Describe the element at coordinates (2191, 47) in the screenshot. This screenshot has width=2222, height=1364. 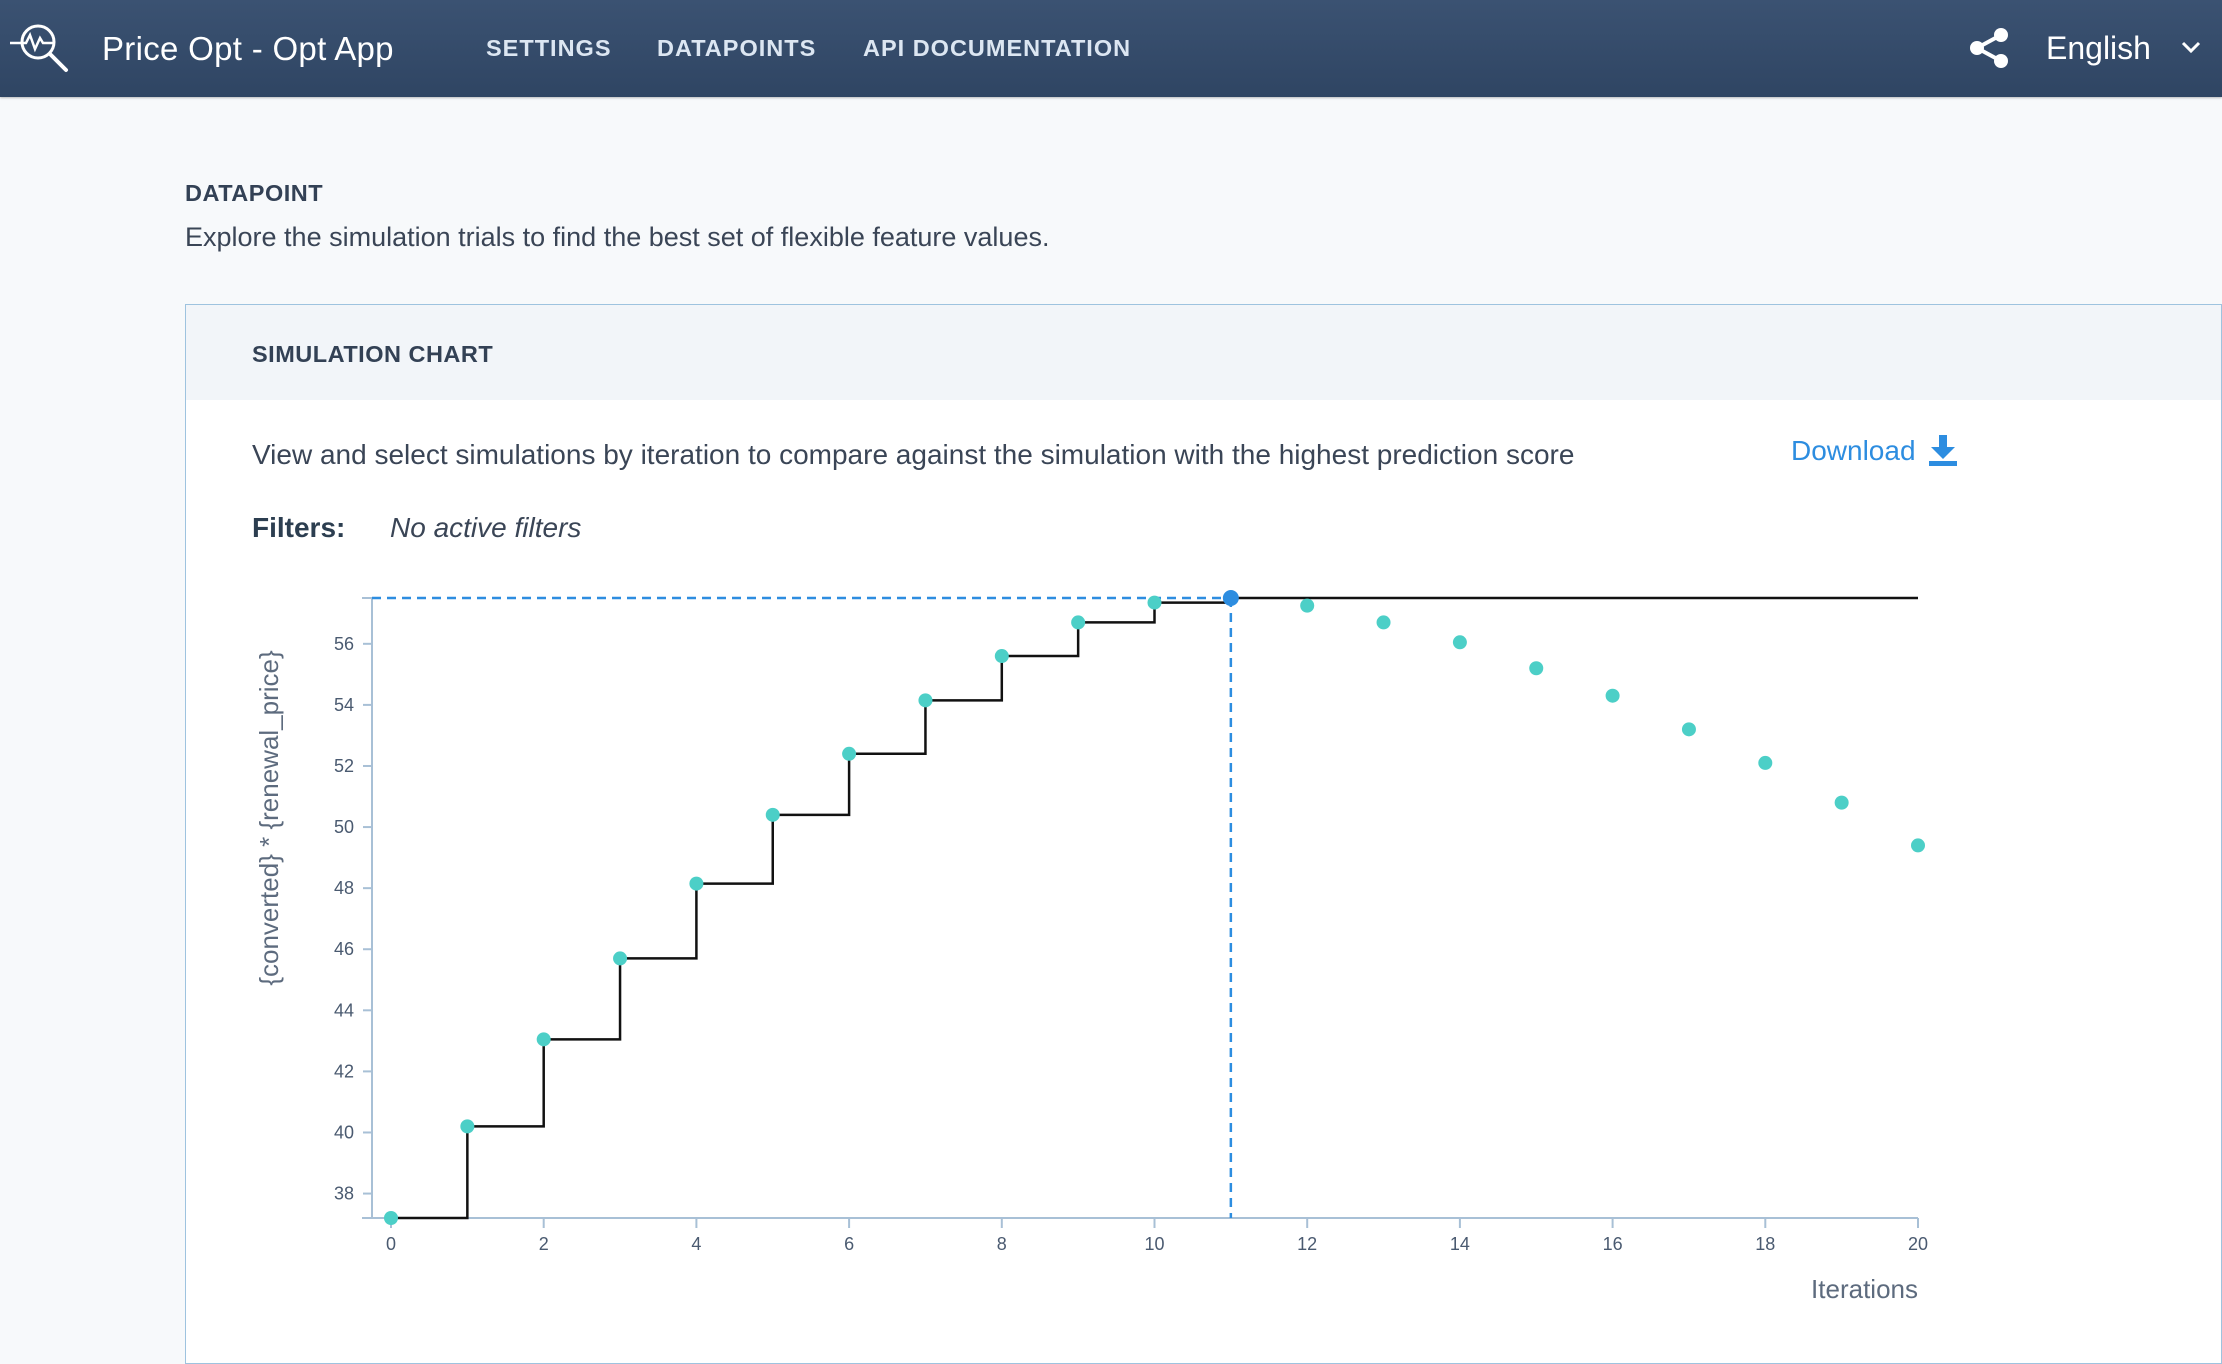
I see `chevron-down-icon` at that location.